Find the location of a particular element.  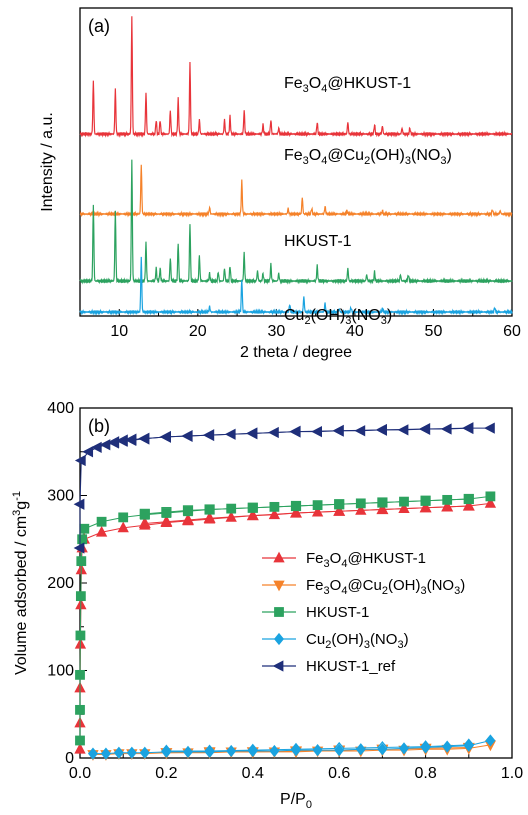

panel-b-y-tick-label: 0 is located at coordinates (69, 758).